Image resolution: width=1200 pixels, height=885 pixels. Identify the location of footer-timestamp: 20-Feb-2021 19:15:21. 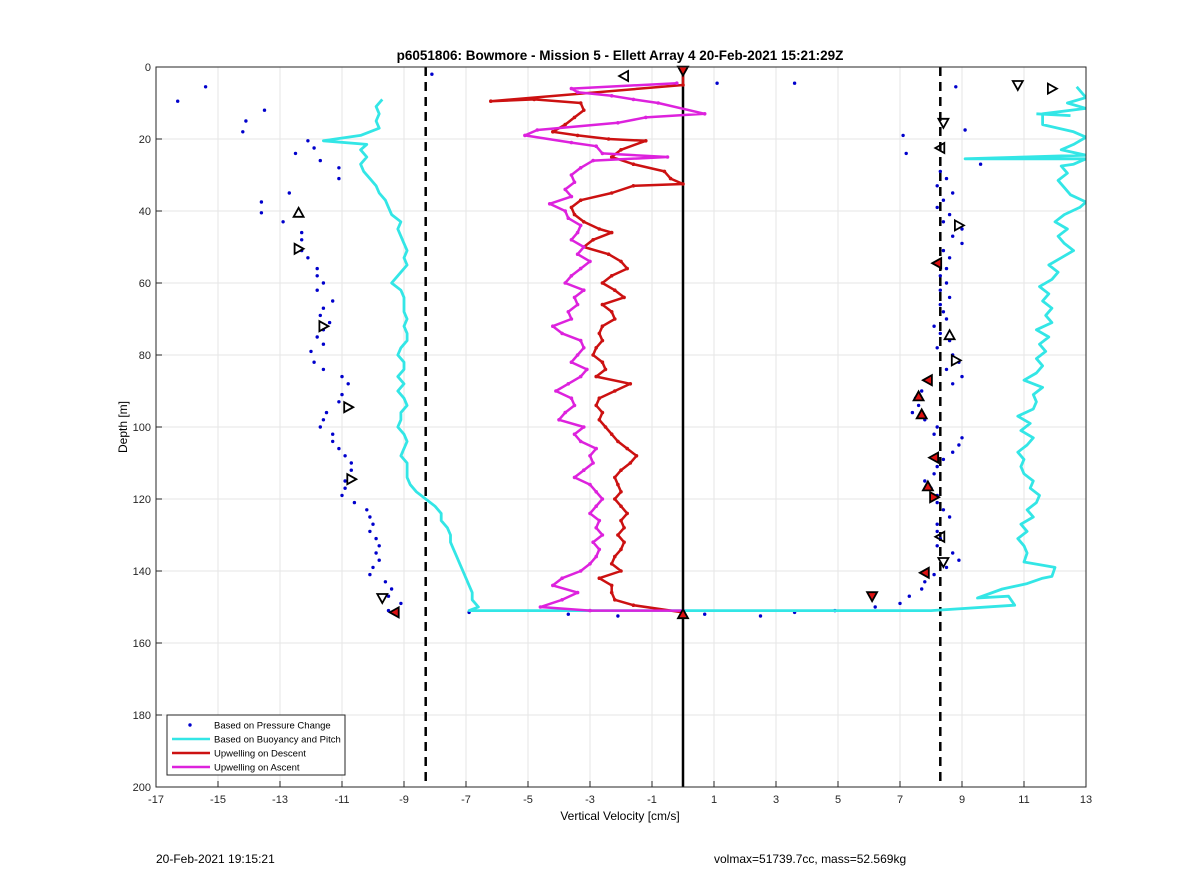
(215, 859).